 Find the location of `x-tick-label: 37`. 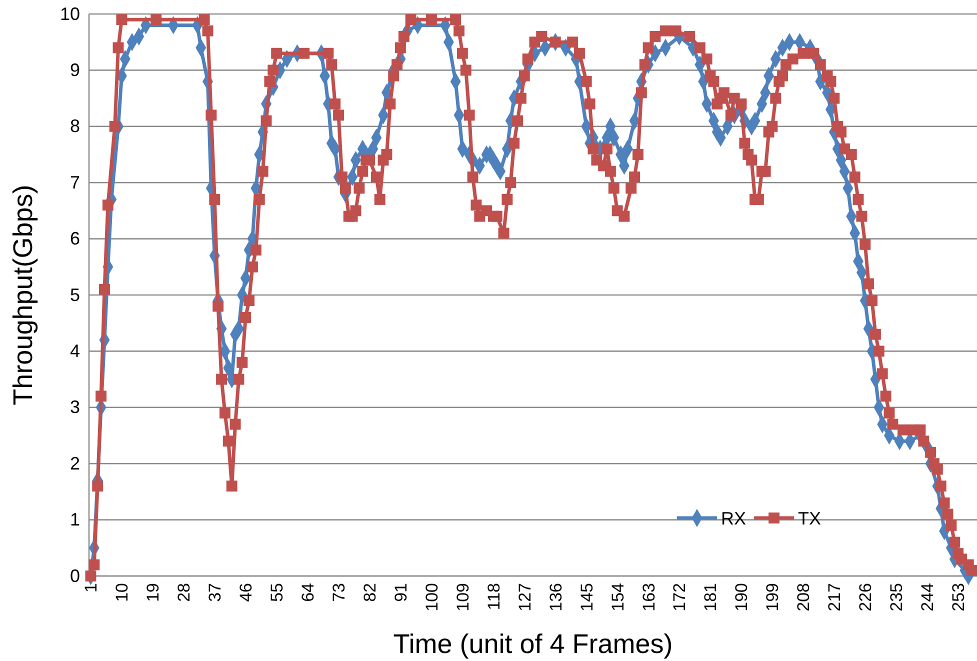

x-tick-label: 37 is located at coordinates (215, 592).